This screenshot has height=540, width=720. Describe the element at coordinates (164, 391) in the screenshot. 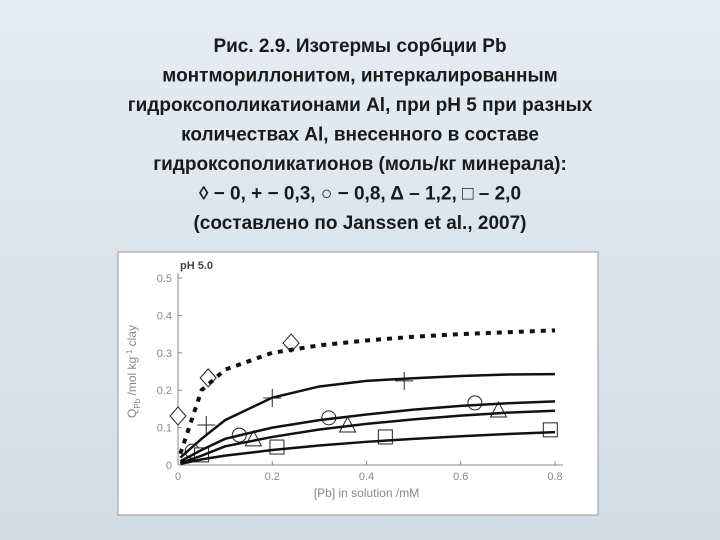

I see `y-tick-label: 0.2` at that location.